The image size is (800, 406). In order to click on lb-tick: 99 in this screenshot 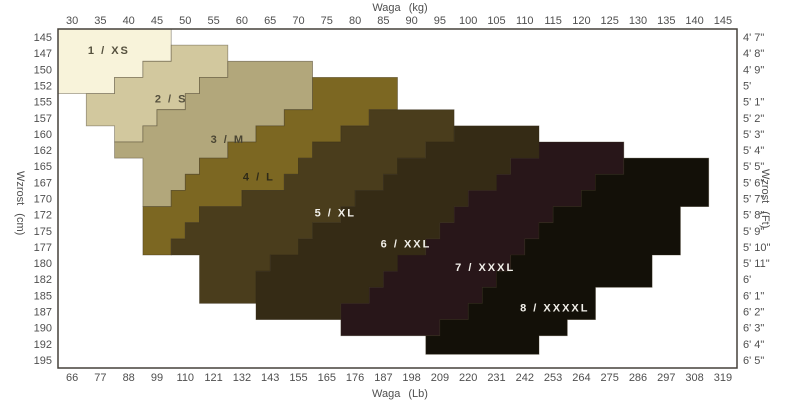, I will do `click(157, 378)`.